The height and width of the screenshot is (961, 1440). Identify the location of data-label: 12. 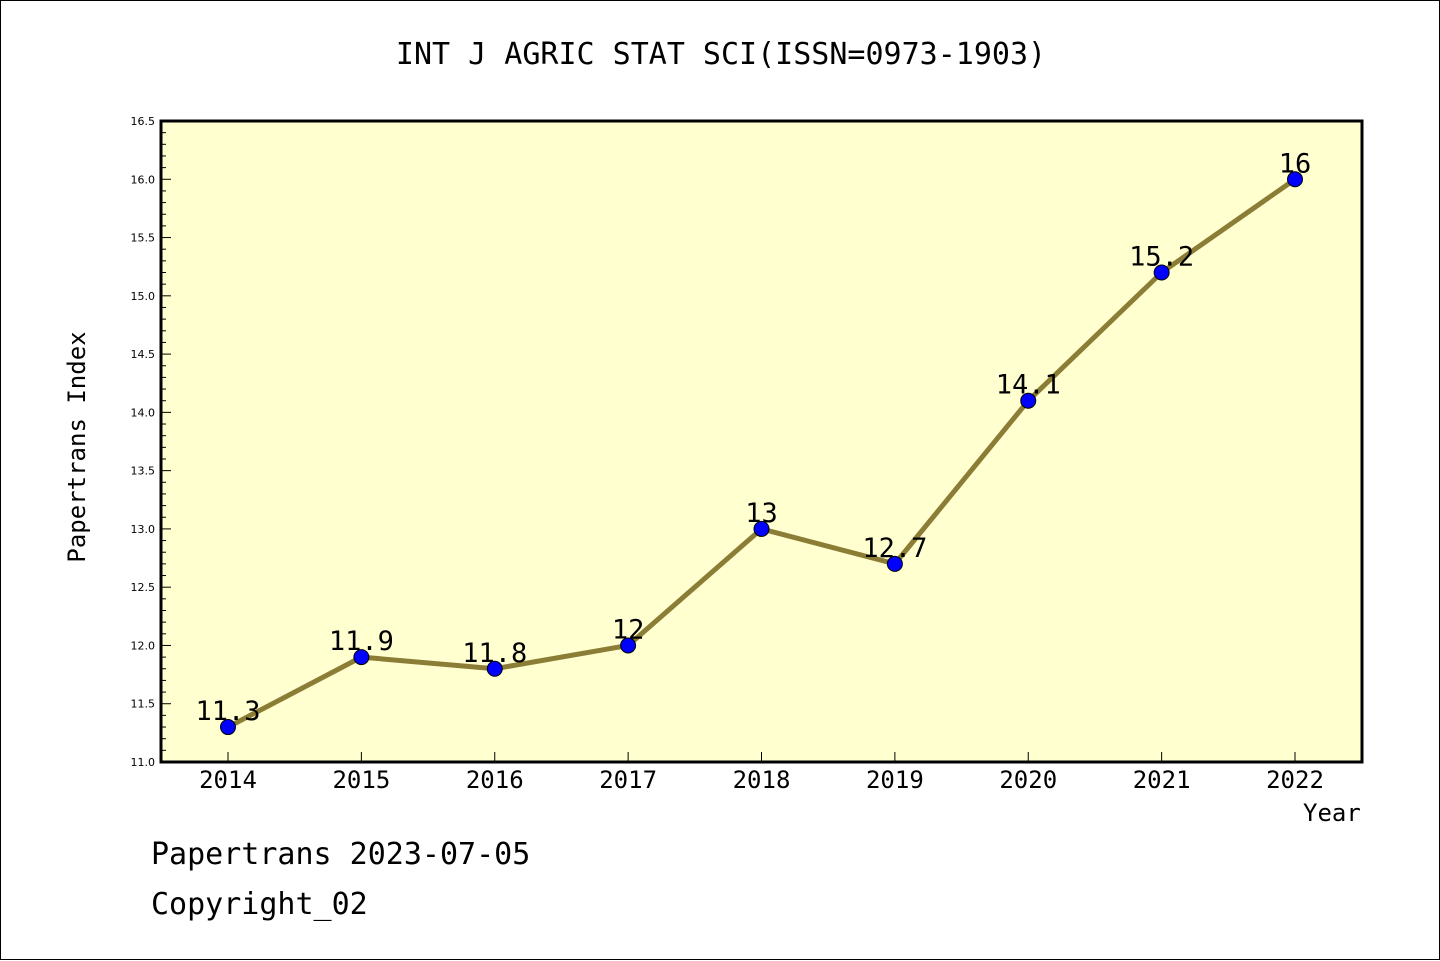
(628, 629).